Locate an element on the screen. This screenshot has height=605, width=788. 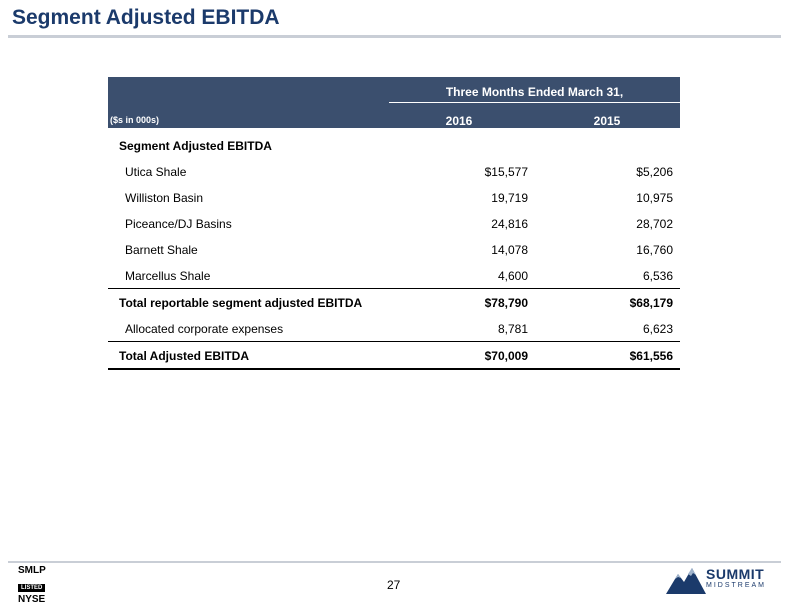
table-row: Utica Shale $15,577 $5,206 is located at coordinates (394, 171).